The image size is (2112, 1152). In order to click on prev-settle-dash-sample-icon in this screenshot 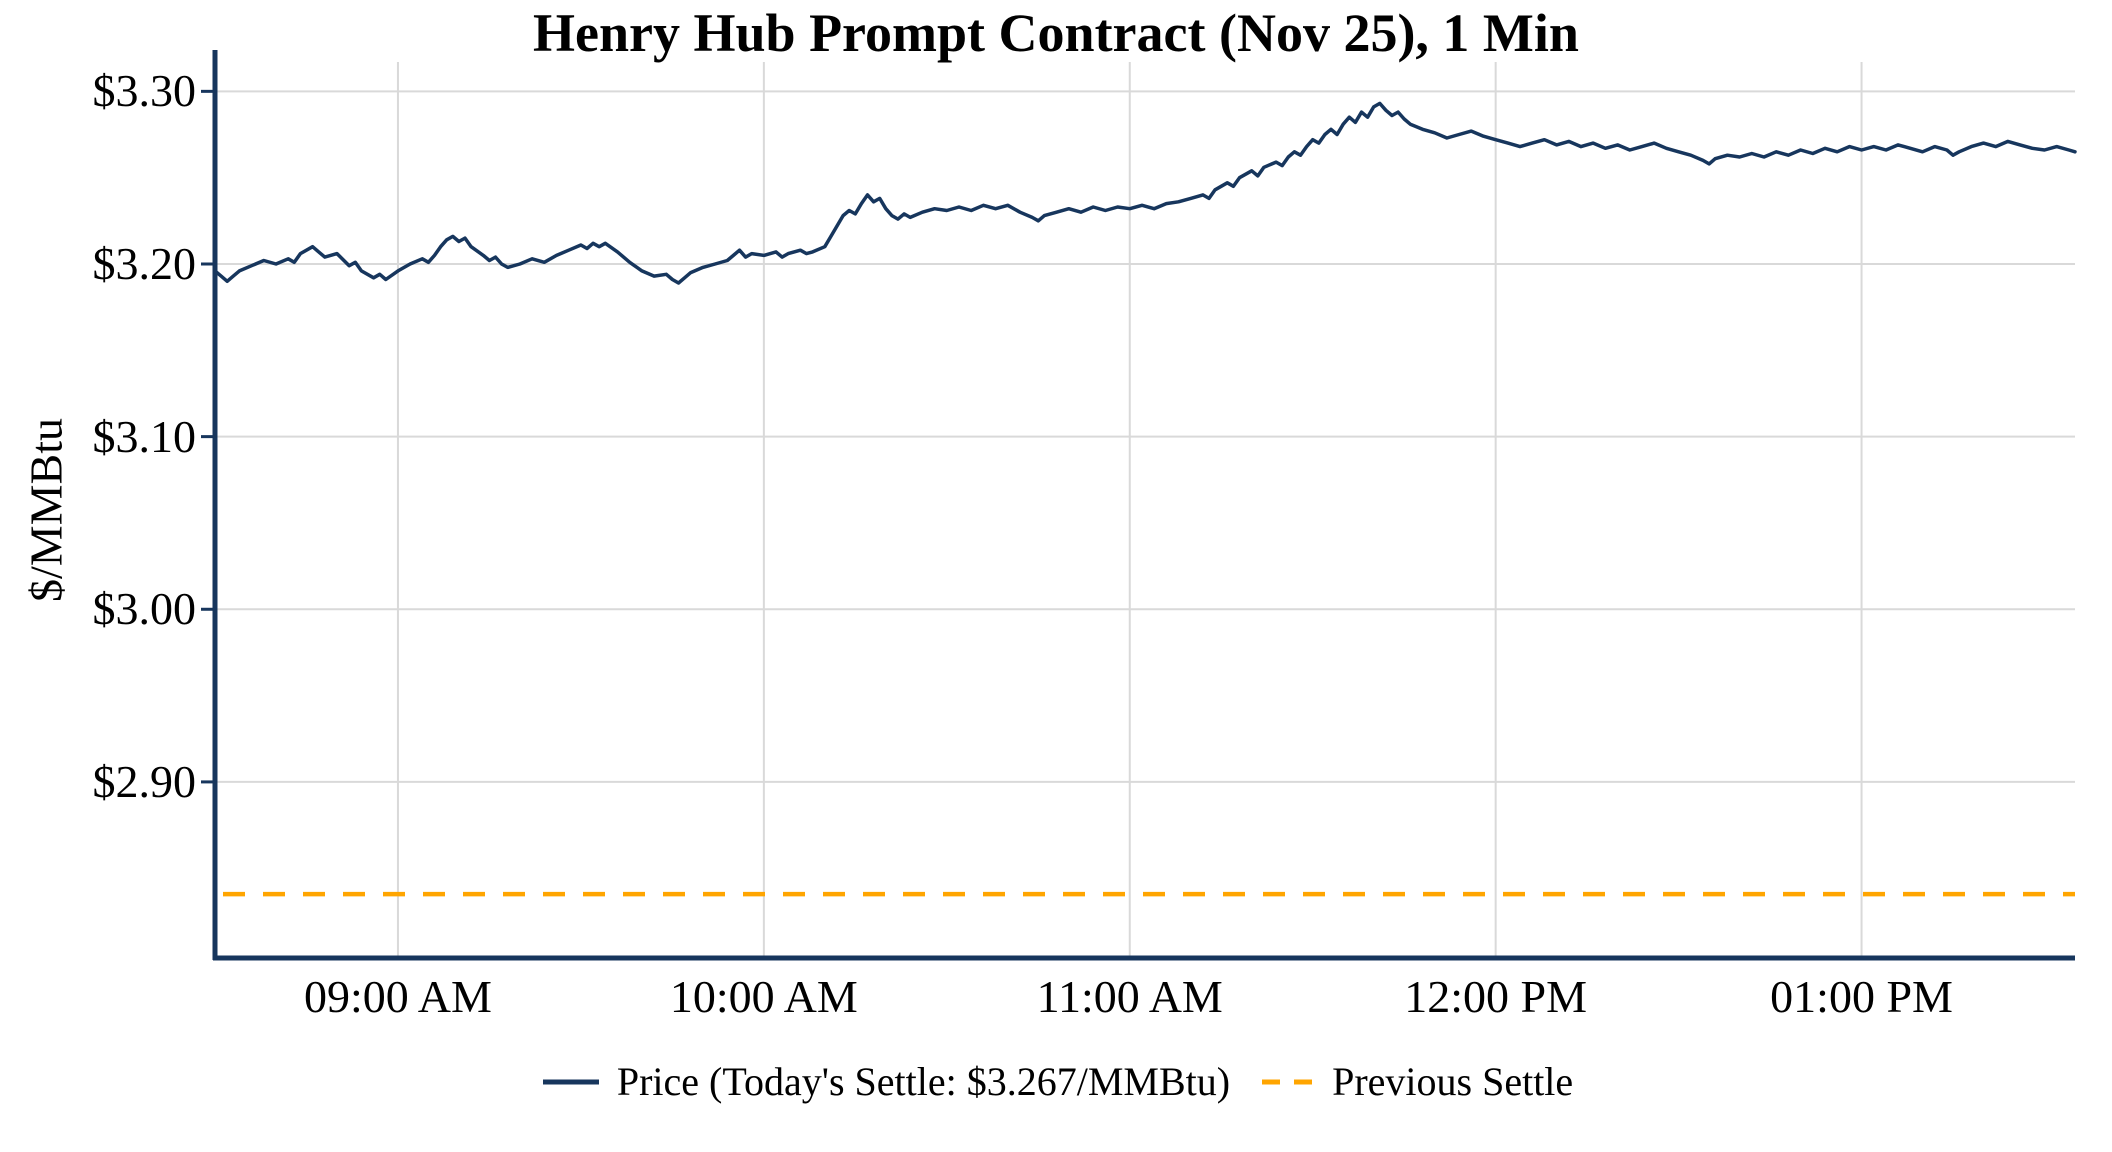, I will do `click(1289, 1081)`.